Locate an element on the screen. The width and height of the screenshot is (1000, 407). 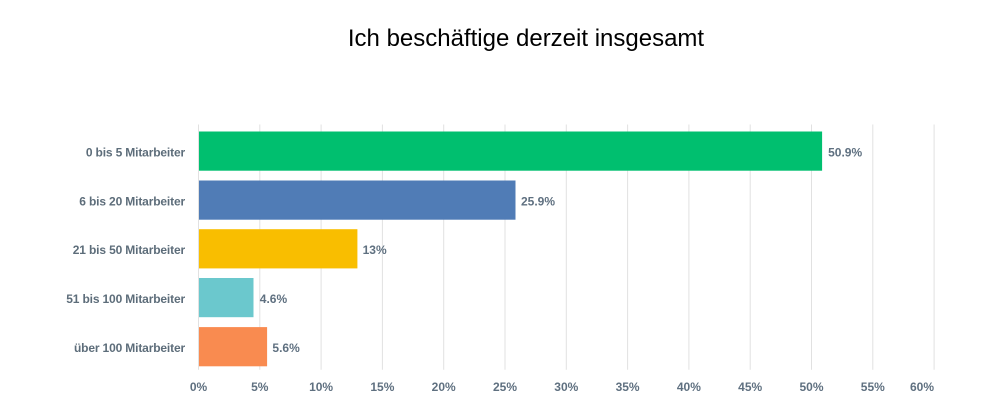
svg-text: 4.6% is located at coordinates (274, 299).